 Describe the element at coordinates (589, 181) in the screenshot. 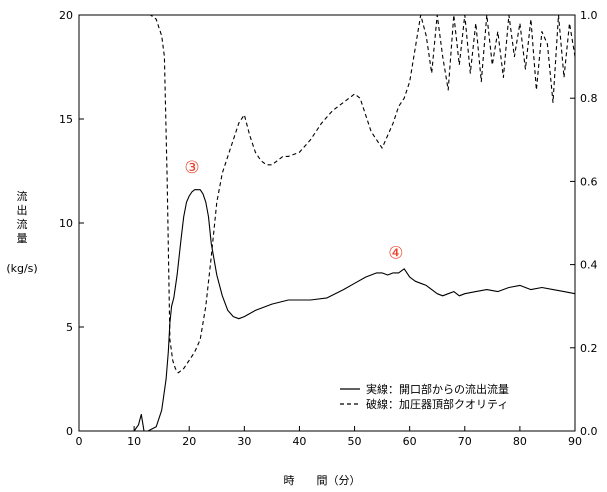

I see `y2-tick-label: 0.6` at that location.